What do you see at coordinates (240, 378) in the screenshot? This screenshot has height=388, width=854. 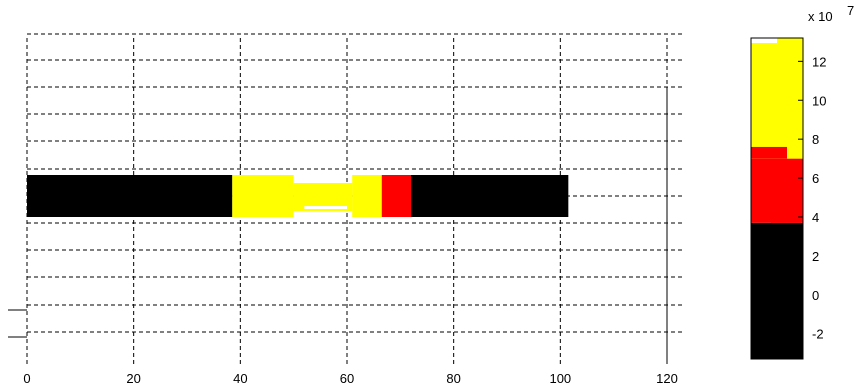 I see `x-tick-label: 40` at bounding box center [240, 378].